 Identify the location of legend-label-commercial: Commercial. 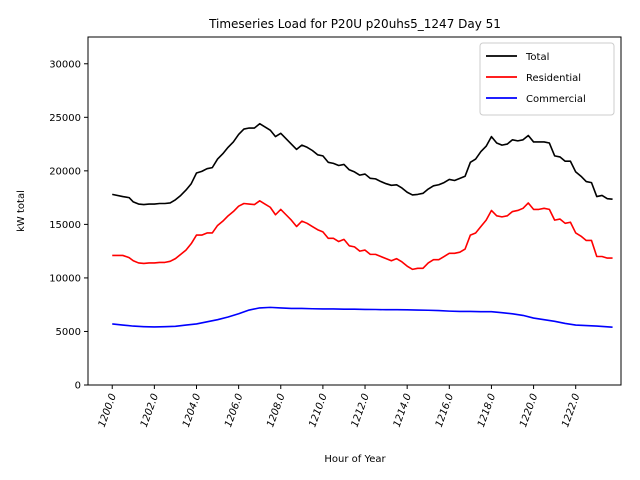
(556, 99).